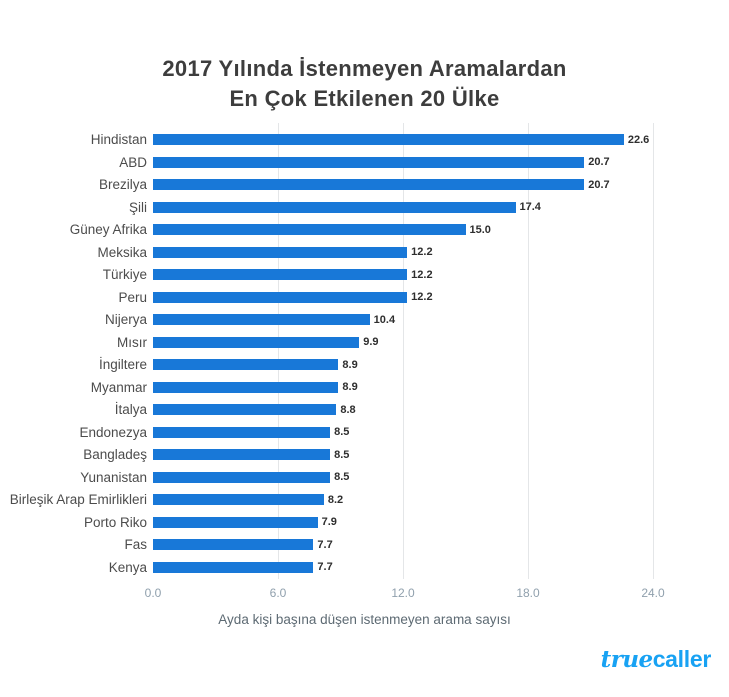 Image resolution: width=729 pixels, height=697 pixels. I want to click on value-label: 8.8, so click(348, 409).